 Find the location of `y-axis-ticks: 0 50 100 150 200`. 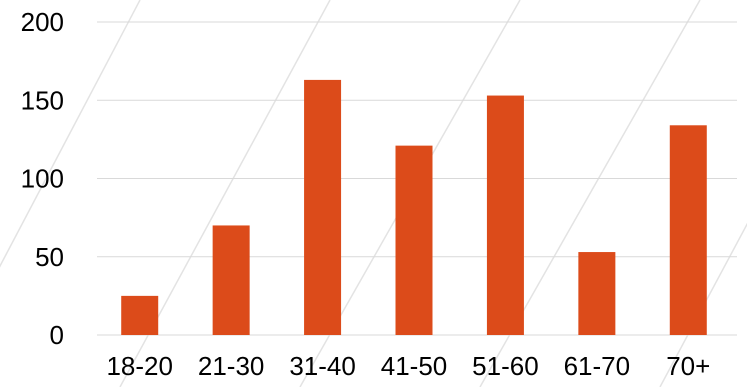

y-axis-ticks: 0 50 100 150 200 is located at coordinates (42, 178).